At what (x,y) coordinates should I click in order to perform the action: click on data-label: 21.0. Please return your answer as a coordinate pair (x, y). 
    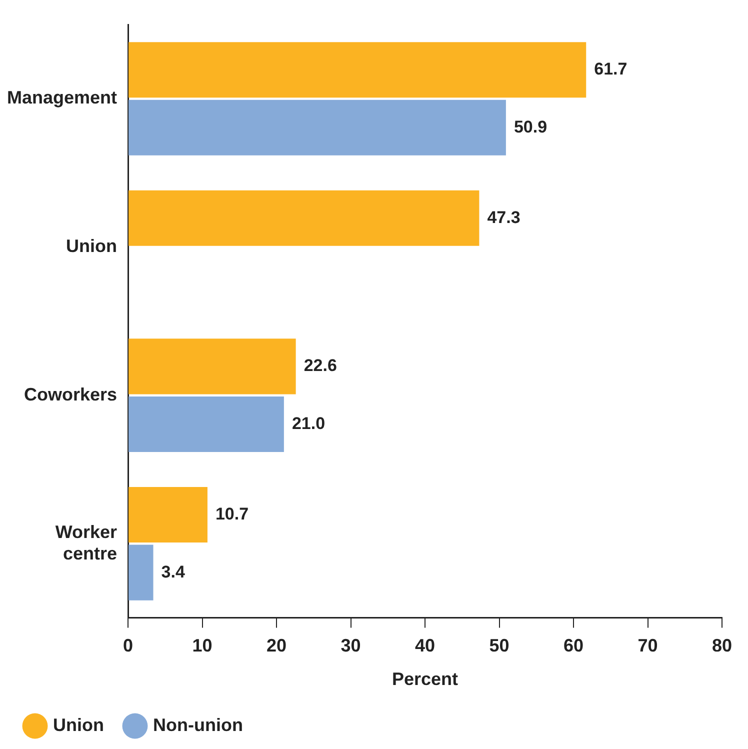
    Looking at the image, I should click on (309, 423).